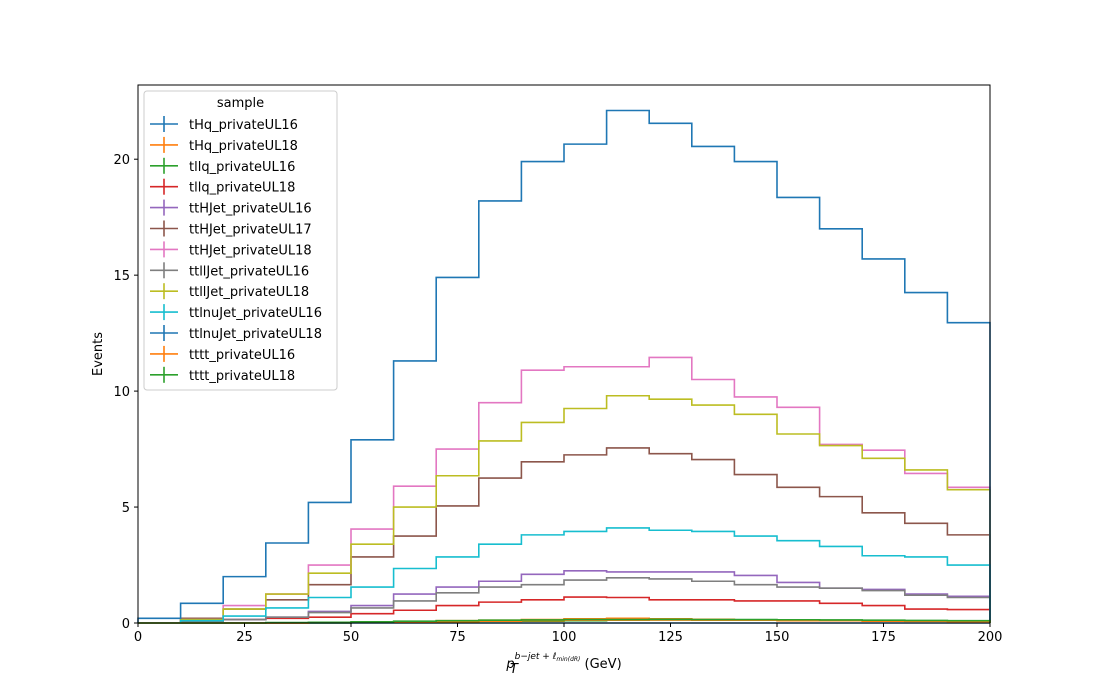  I want to click on legend-entry: tHq_privateUL18, so click(224, 145).